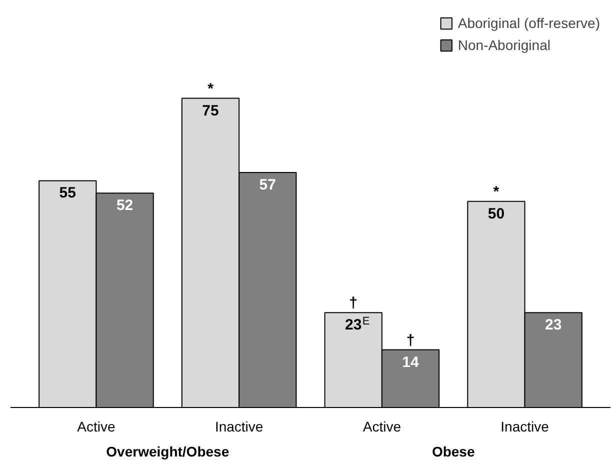 The width and height of the screenshot is (615, 462). What do you see at coordinates (267, 185) in the screenshot?
I see `data-label: 57` at bounding box center [267, 185].